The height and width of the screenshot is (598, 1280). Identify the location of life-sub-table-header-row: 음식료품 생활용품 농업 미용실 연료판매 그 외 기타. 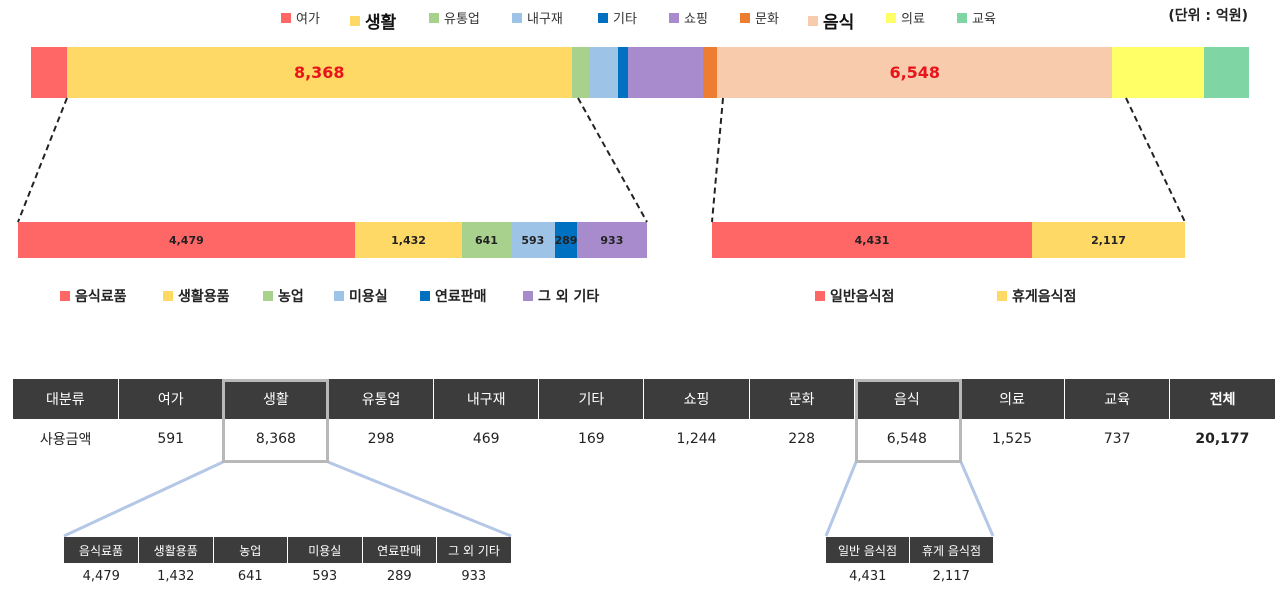
(287, 550).